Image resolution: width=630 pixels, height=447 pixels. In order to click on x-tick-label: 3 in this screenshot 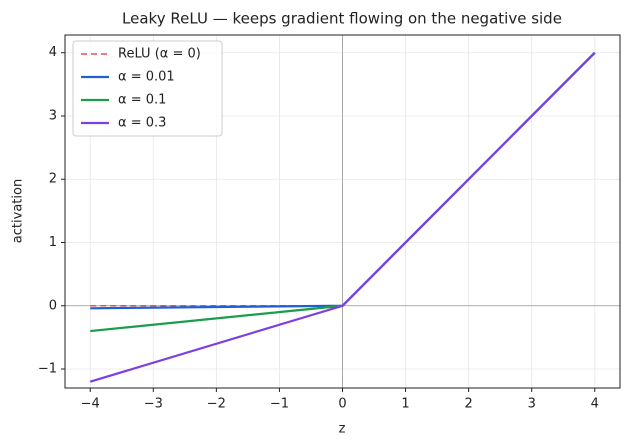, I will do `click(532, 404)`.